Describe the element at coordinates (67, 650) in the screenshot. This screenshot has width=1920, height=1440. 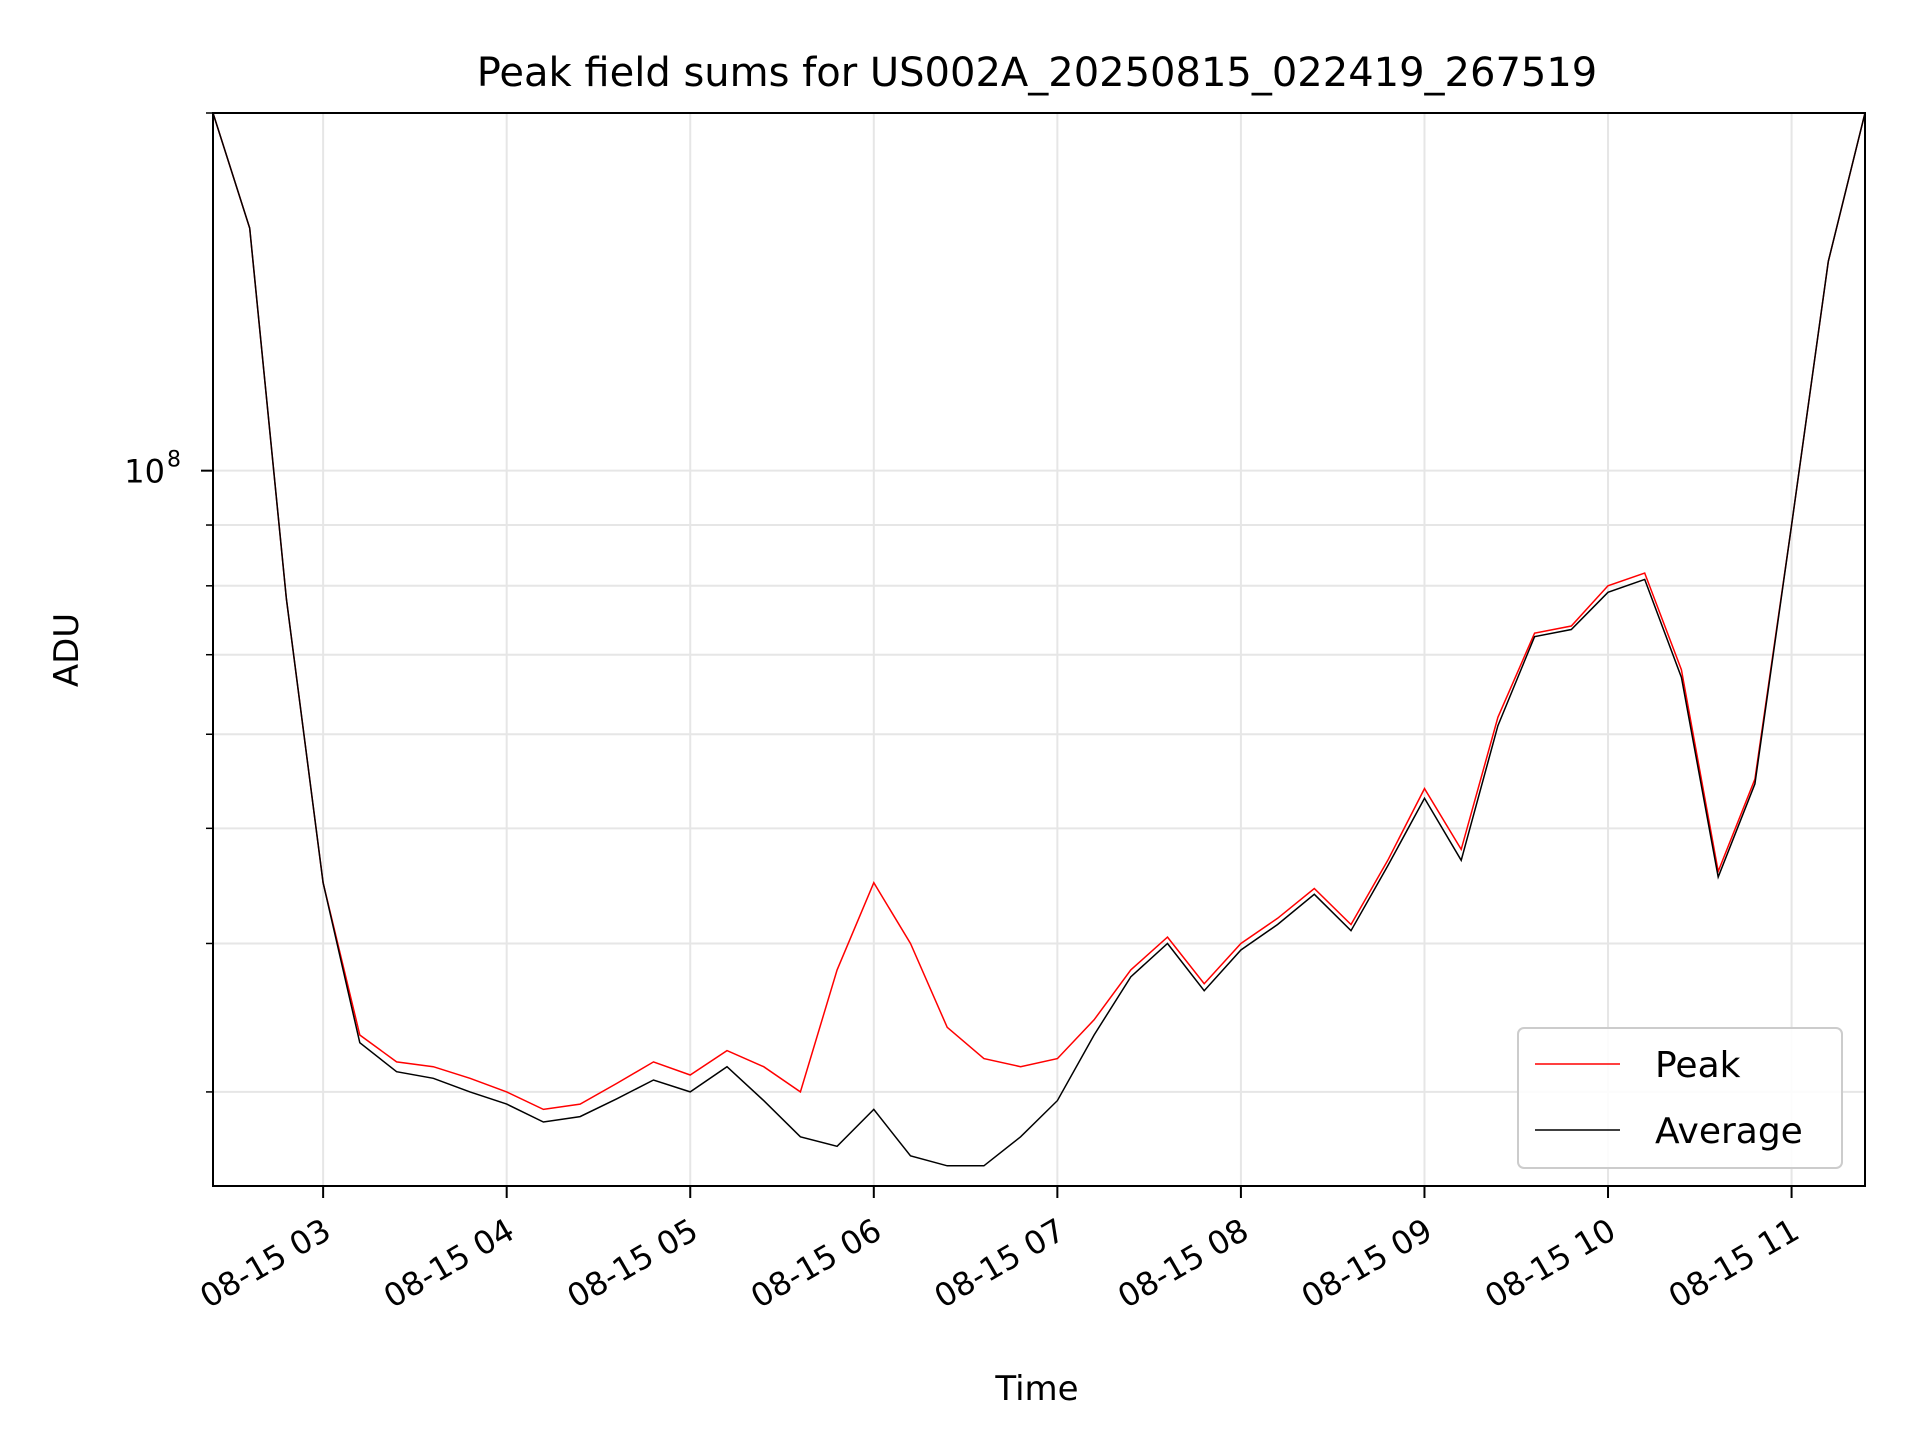
I see `y-axis-label: ADU` at that location.